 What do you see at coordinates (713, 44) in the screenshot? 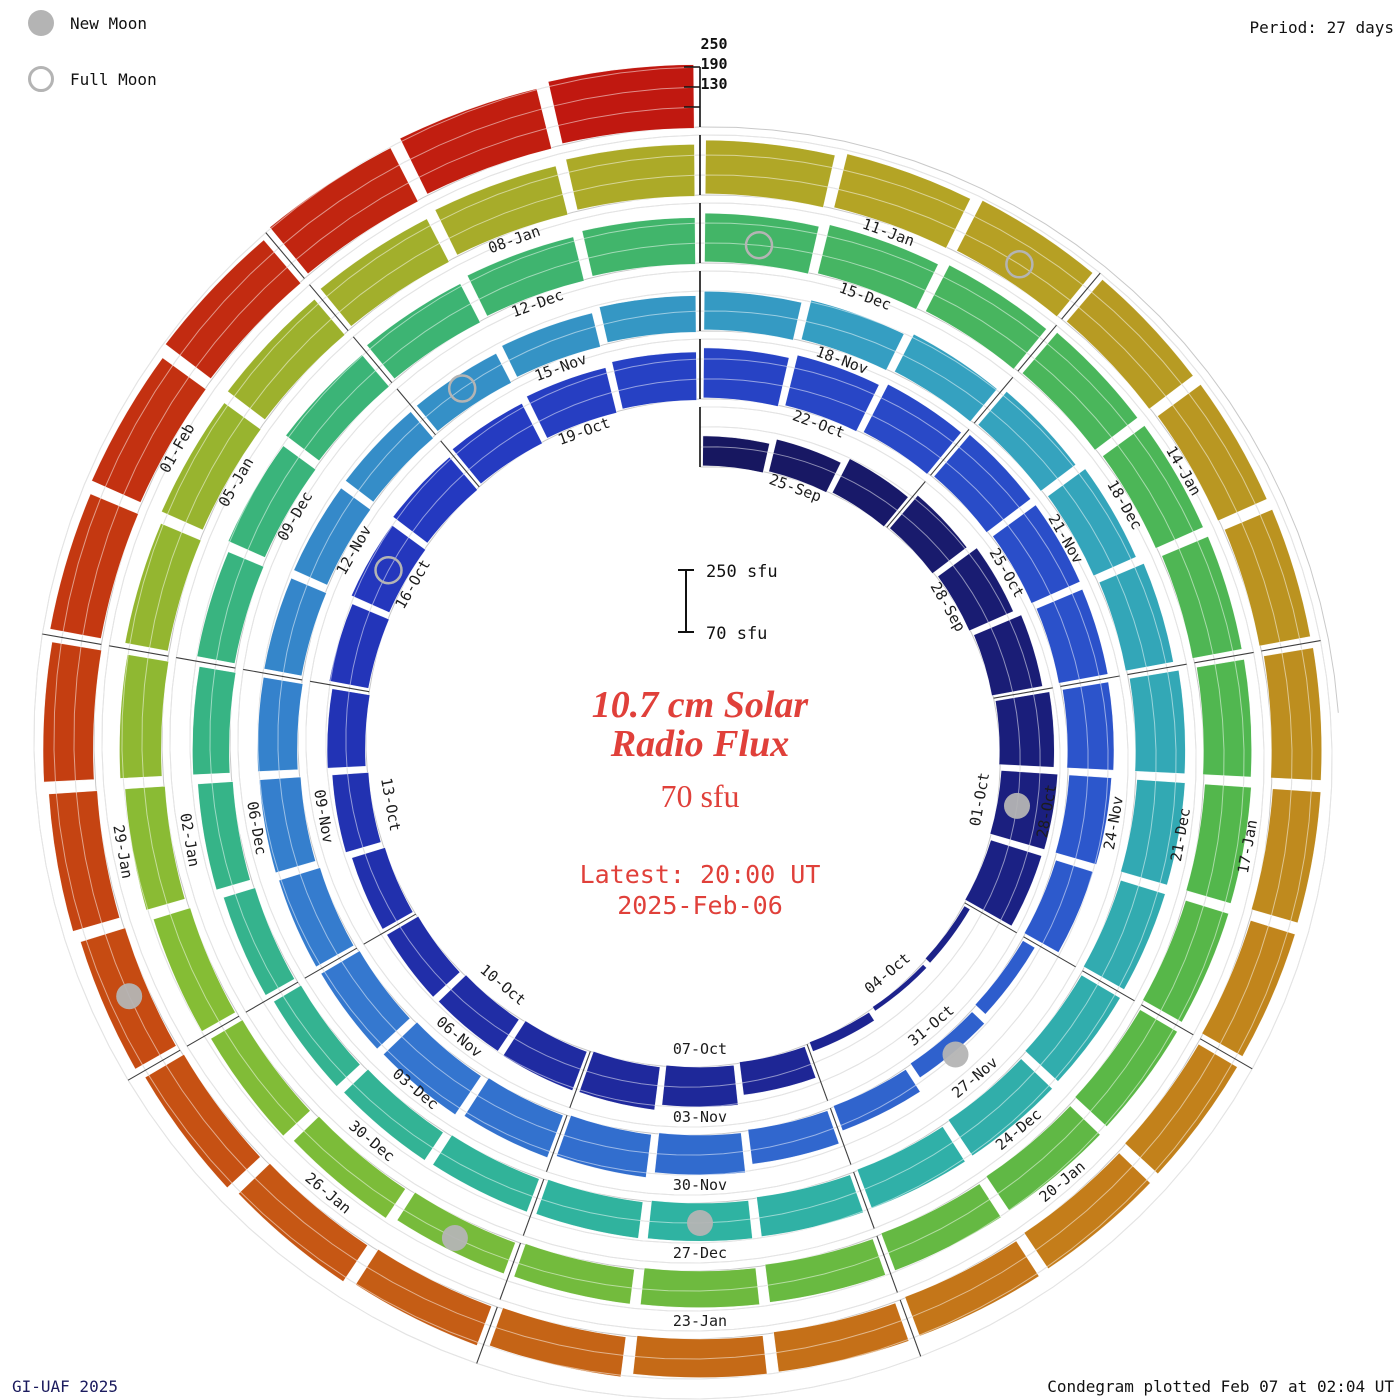
I see `radial-axis-label: 250` at bounding box center [713, 44].